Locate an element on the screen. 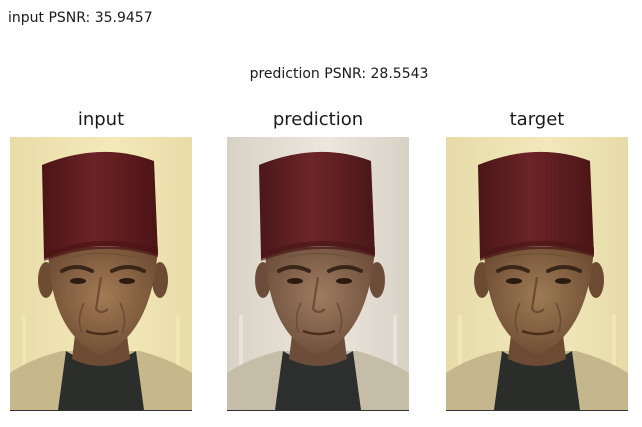  input-psnr-label: input PSNR: 35.9457 is located at coordinates (80, 18).